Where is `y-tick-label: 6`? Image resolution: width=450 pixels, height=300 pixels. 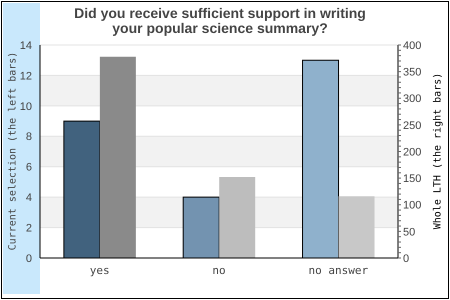 y-tick-label: 6 is located at coordinates (29, 168).